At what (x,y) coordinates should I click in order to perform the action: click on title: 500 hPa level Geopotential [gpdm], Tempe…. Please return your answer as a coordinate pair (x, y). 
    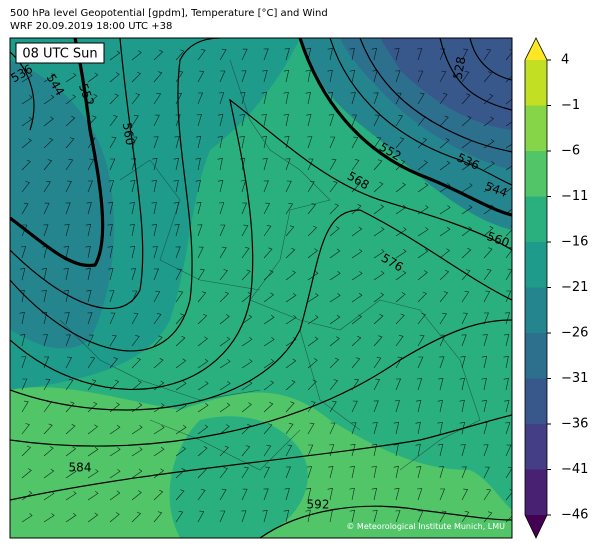
    Looking at the image, I should click on (169, 13).